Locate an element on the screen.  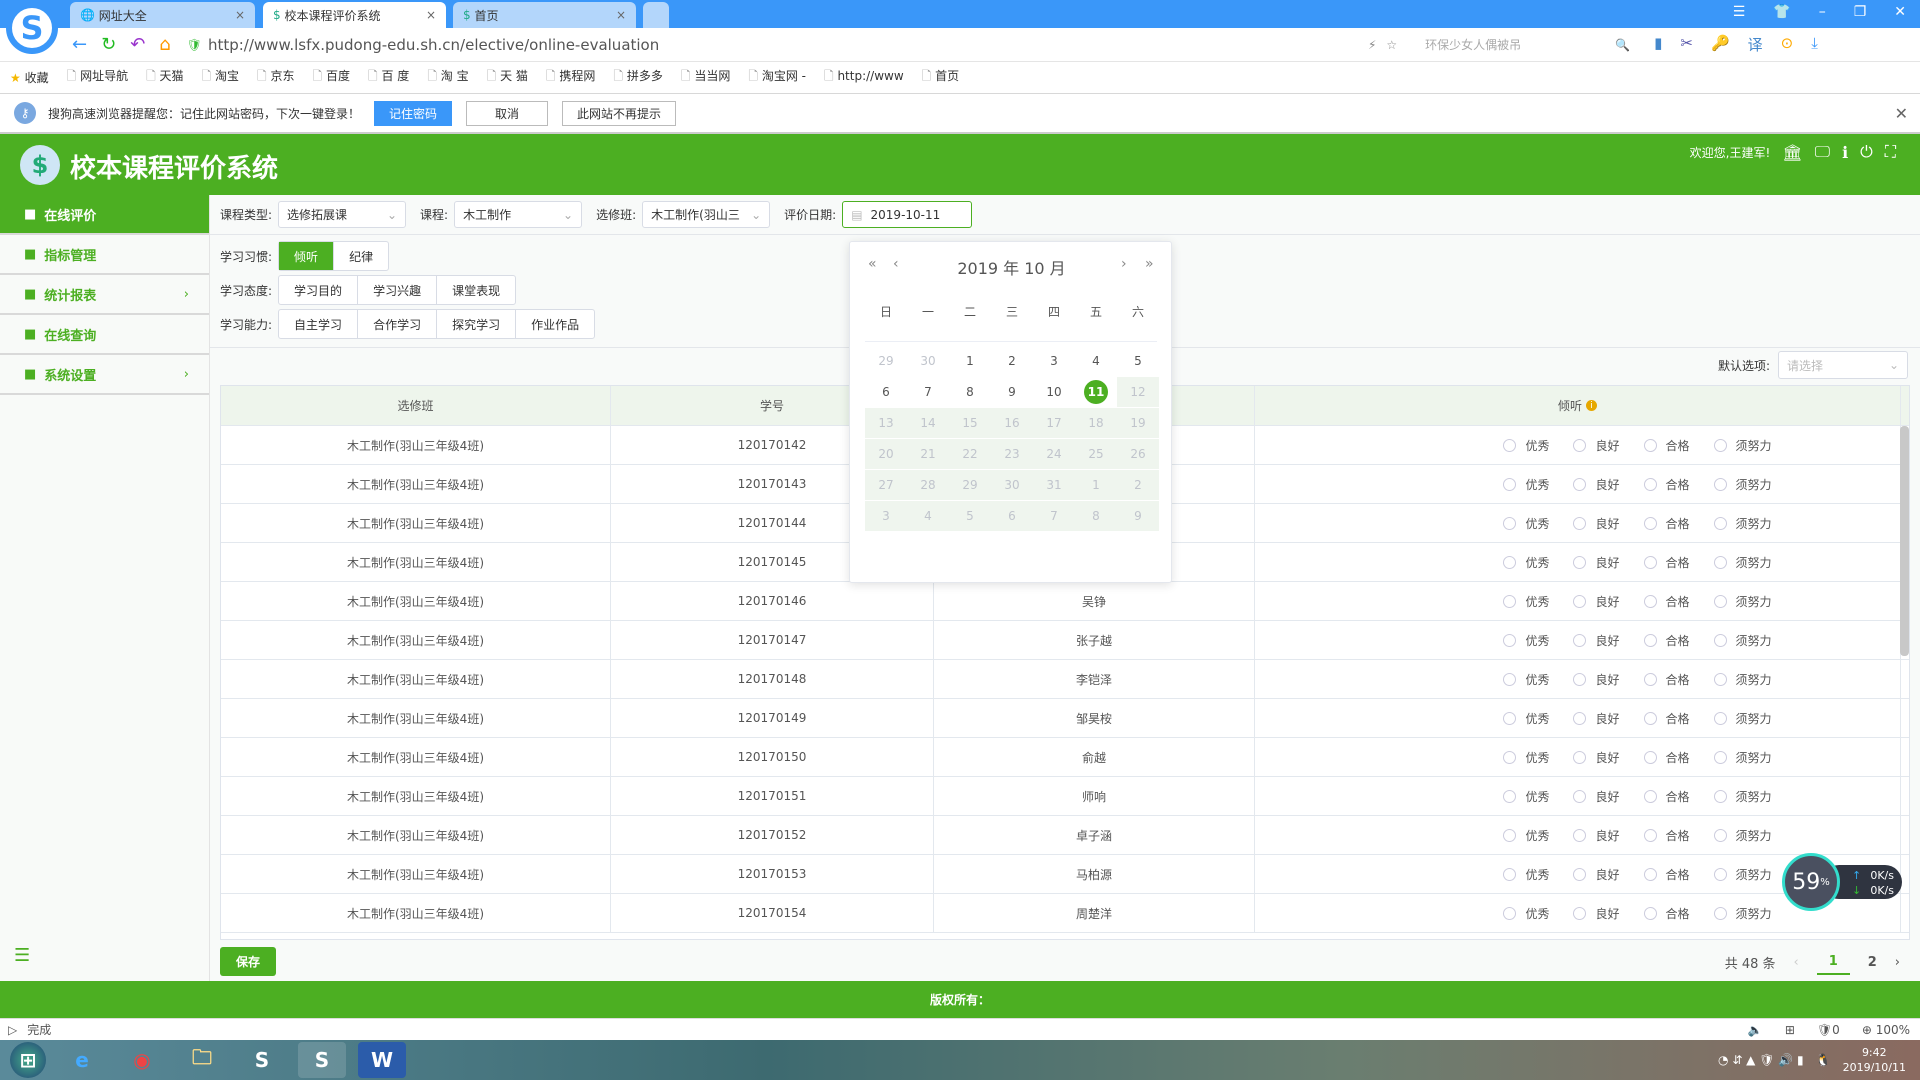
next-month-icon: › is located at coordinates (1124, 264).